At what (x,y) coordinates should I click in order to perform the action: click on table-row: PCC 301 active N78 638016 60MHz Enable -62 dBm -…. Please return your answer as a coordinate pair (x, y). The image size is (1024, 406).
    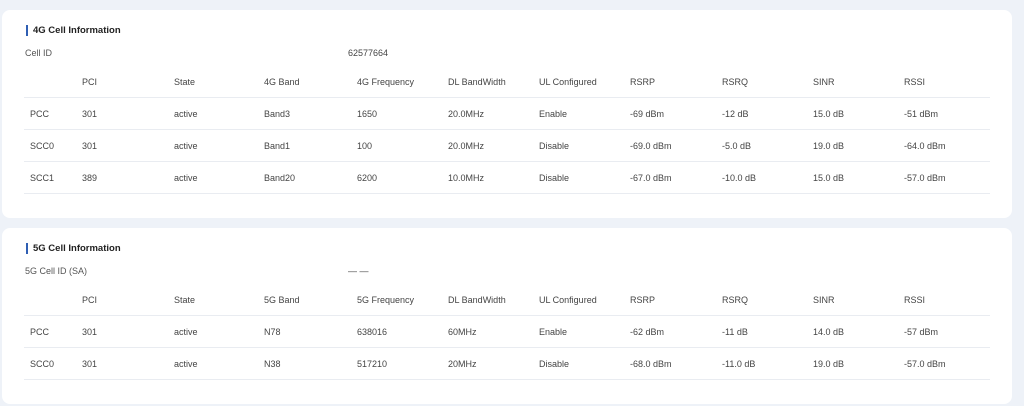
    Looking at the image, I should click on (507, 331).